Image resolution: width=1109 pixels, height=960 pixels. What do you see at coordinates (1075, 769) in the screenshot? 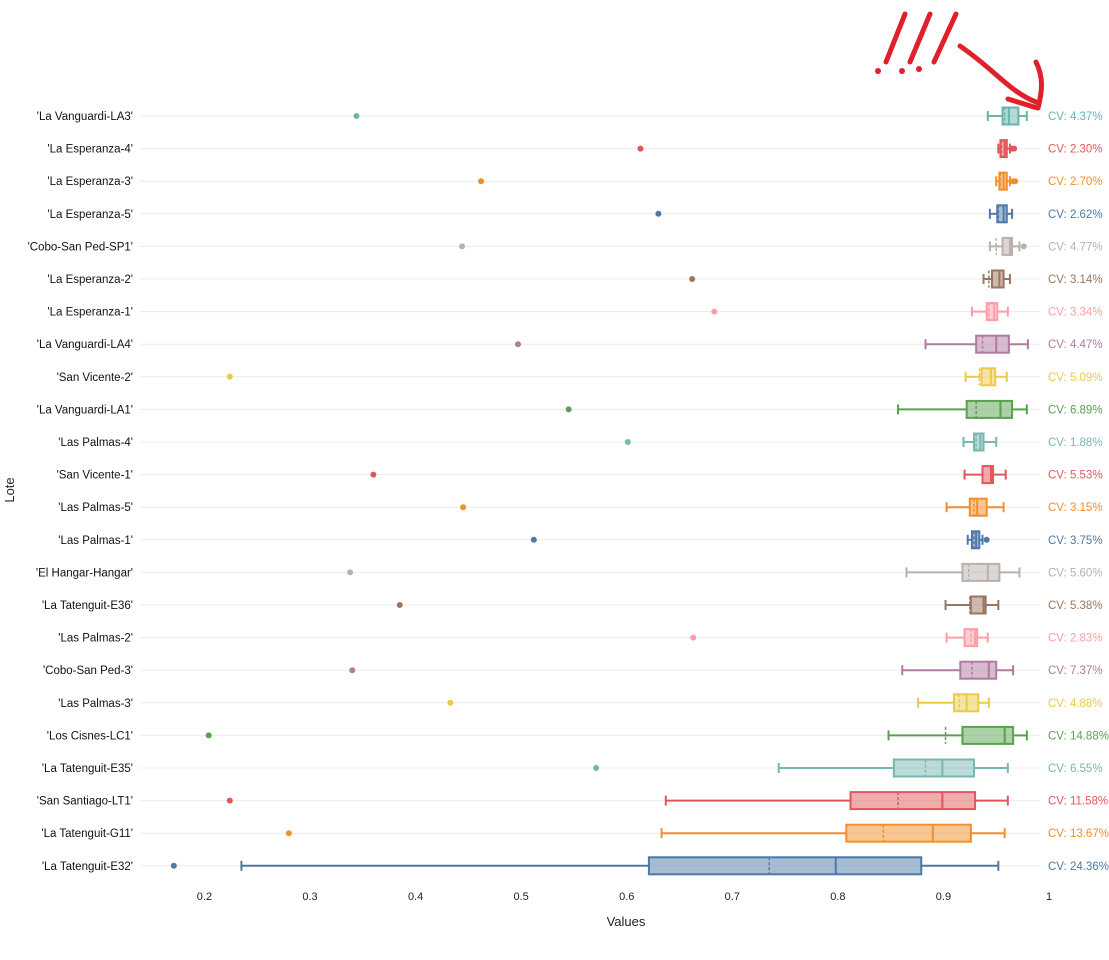
I see `cv-label: CV: 6.55%` at bounding box center [1075, 769].